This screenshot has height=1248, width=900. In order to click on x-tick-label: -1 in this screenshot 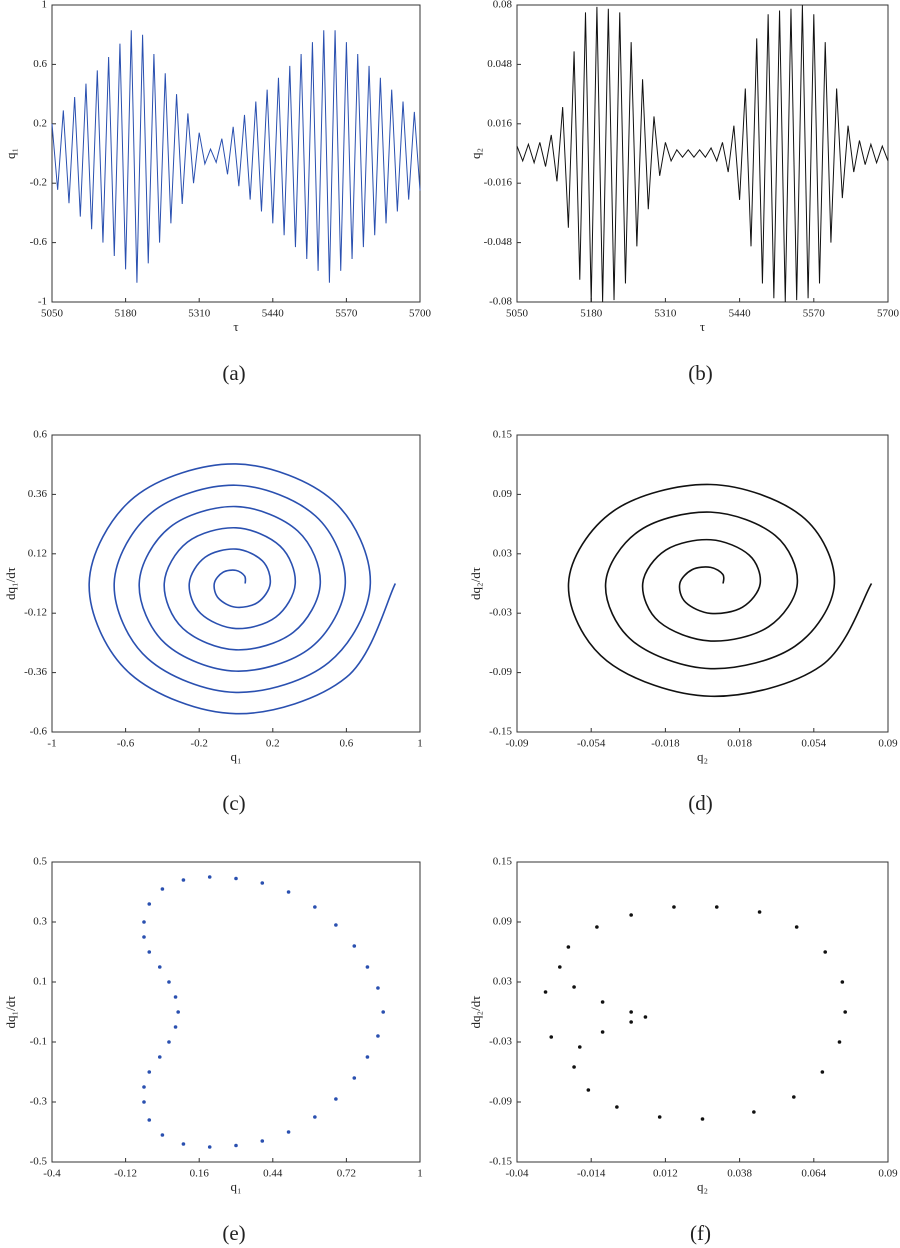, I will do `click(51, 744)`.